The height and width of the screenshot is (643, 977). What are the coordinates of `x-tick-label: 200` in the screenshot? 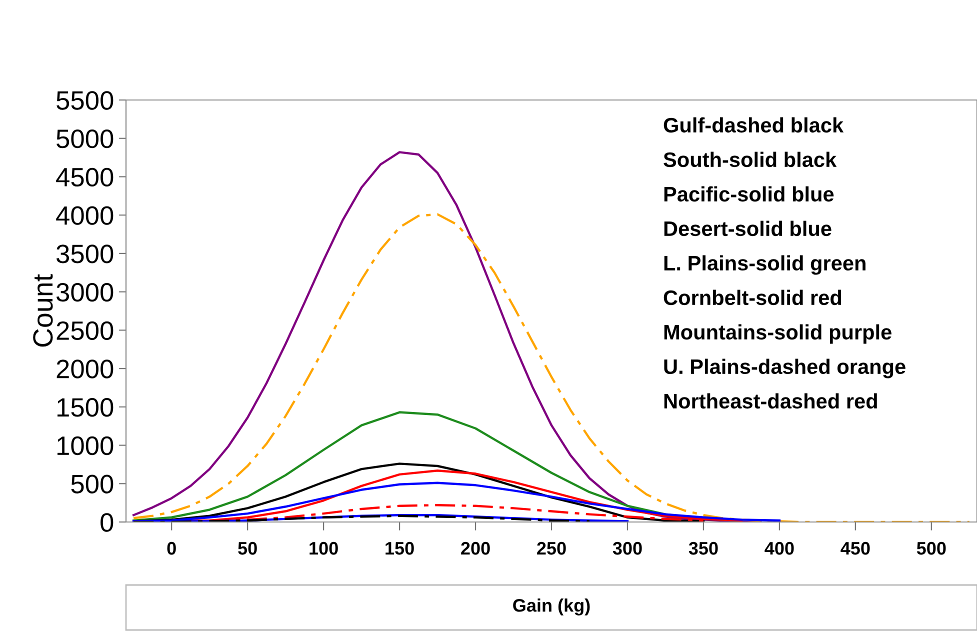 It's located at (475, 548).